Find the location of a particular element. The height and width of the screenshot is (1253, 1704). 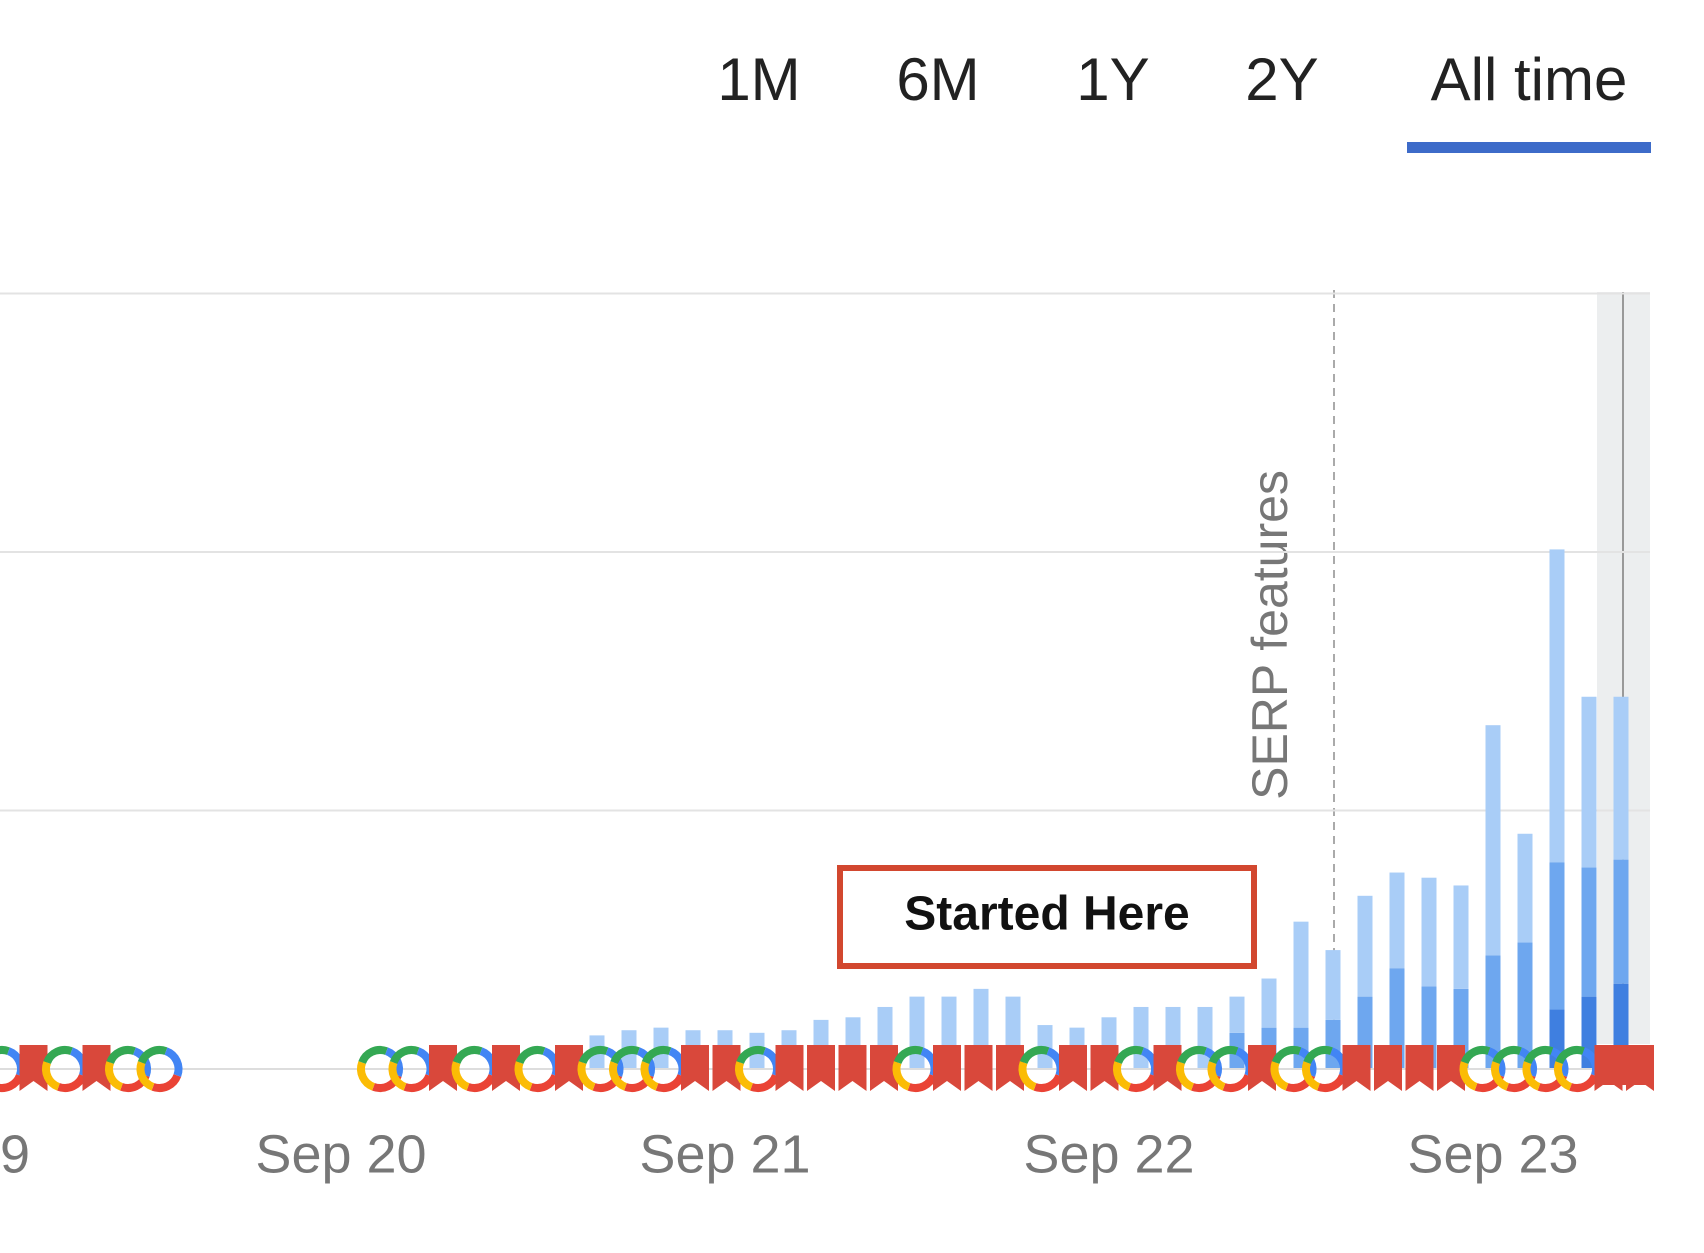

x-tick-label: Sep 21 is located at coordinates (724, 1154).